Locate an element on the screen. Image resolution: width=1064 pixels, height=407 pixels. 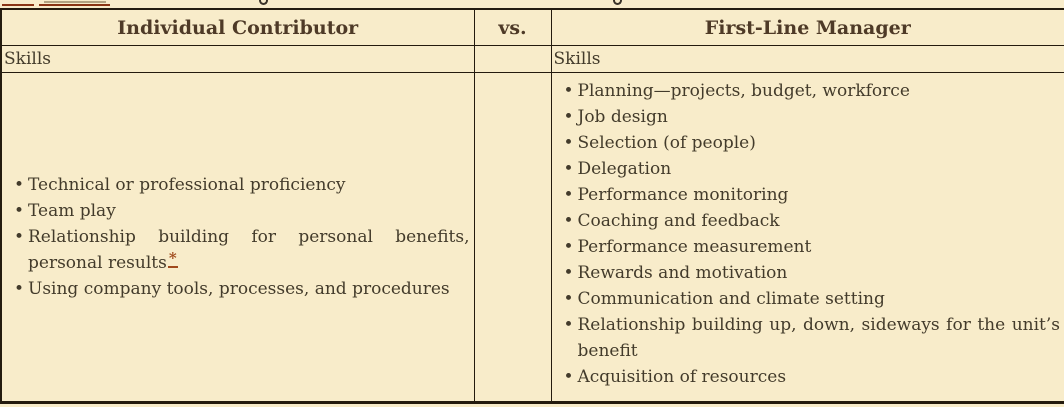
skills-label-left: Skills is located at coordinates (237, 59).